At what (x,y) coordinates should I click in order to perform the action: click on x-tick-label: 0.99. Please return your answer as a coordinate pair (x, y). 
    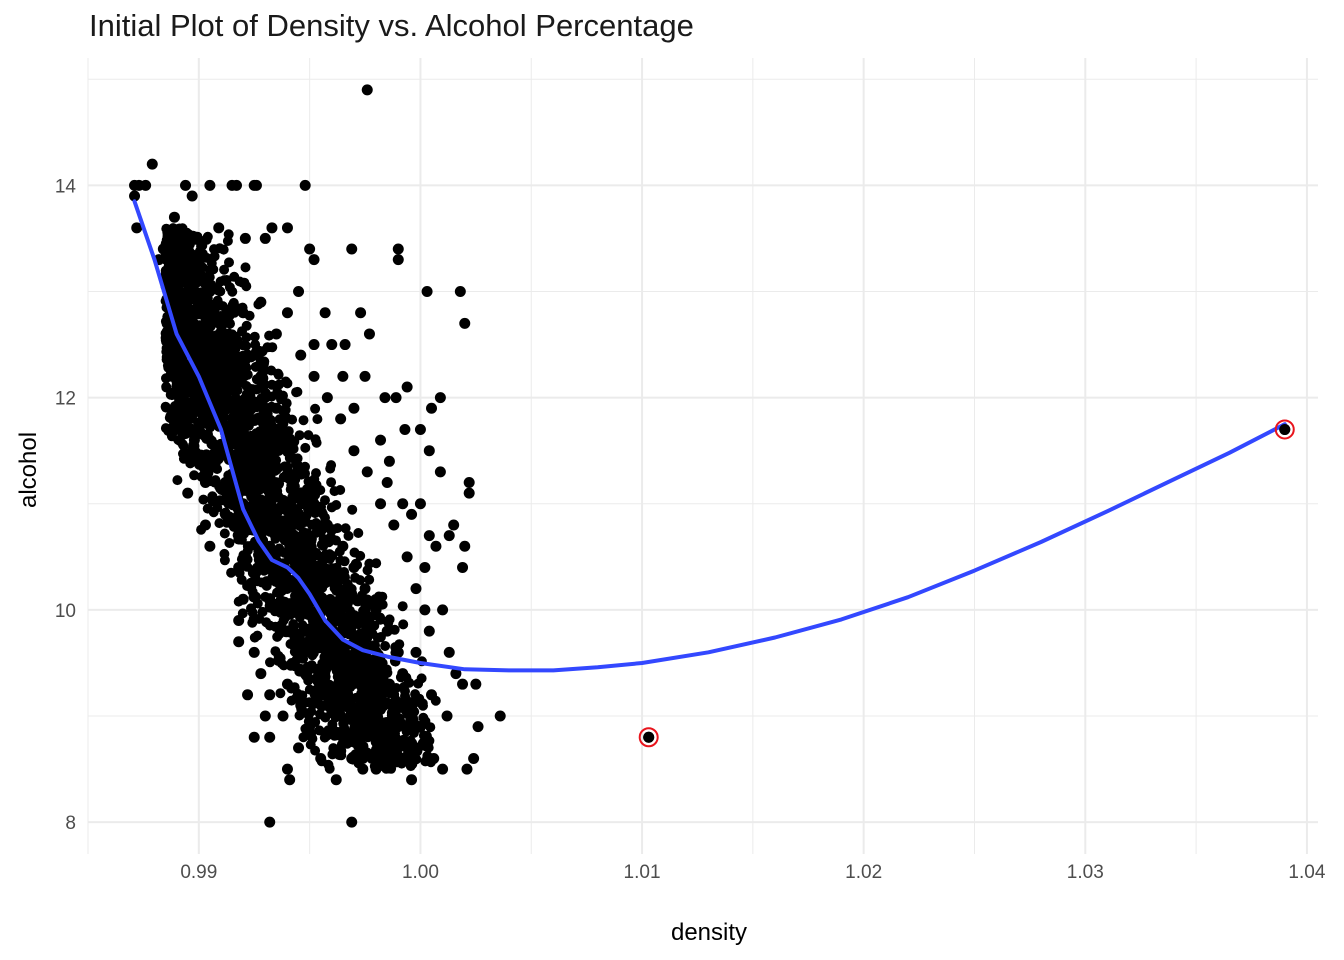
    Looking at the image, I should click on (198, 872).